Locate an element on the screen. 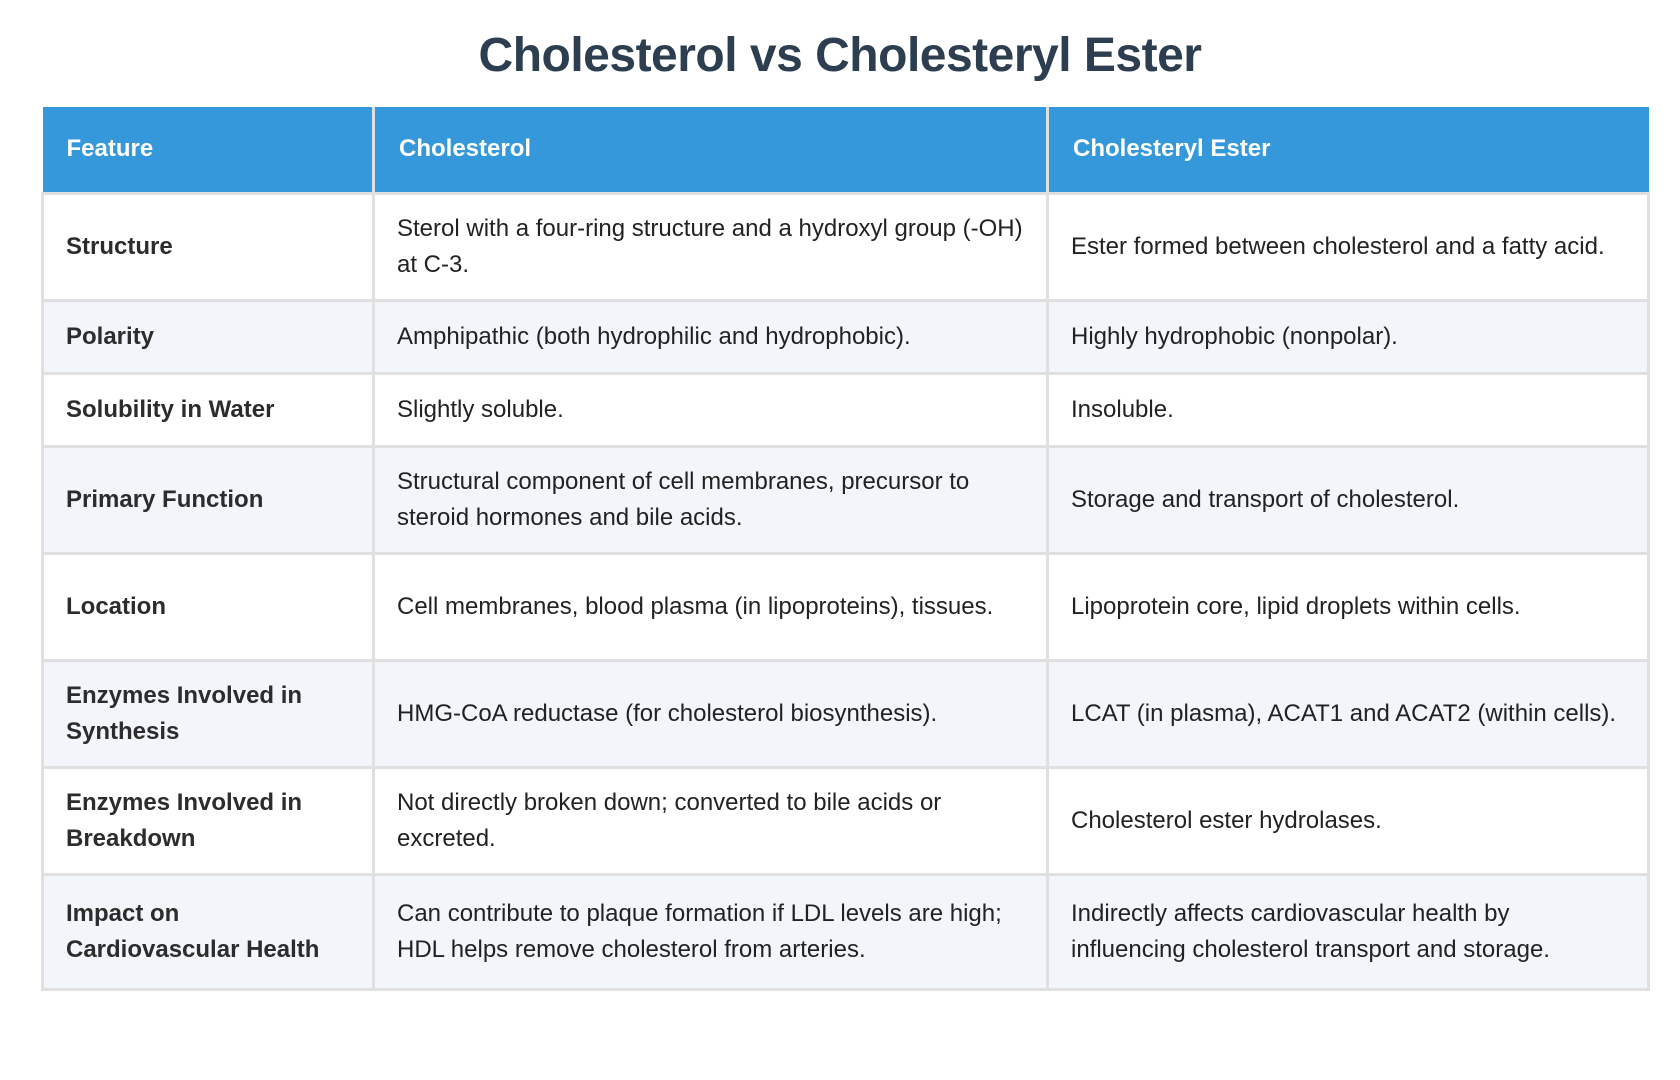 The height and width of the screenshot is (1080, 1680). feature-cell: Enzymes Involved in Breakdown is located at coordinates (208, 820).